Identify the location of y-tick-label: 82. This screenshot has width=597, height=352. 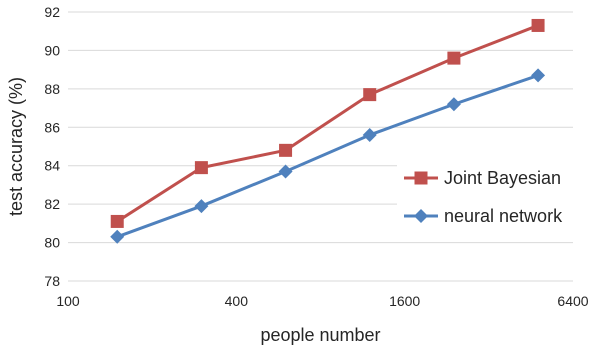
(52, 204).